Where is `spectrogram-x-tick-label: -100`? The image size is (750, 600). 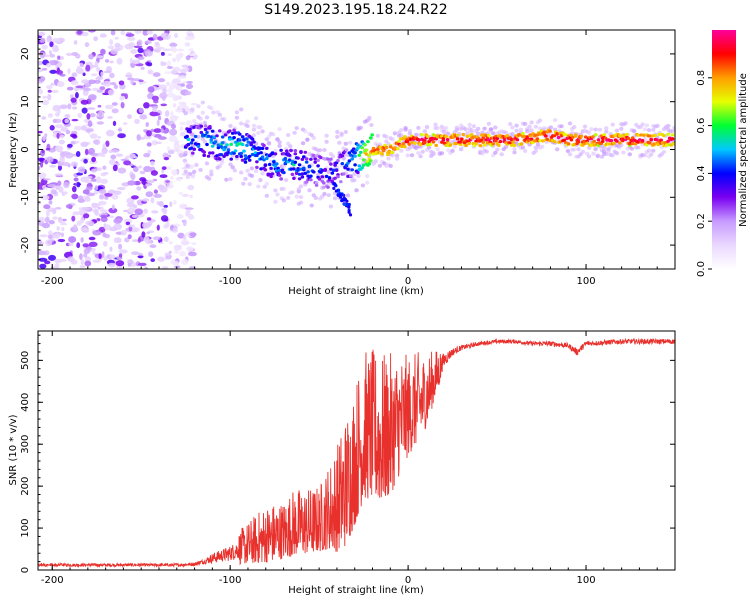 spectrogram-x-tick-label: -100 is located at coordinates (230, 281).